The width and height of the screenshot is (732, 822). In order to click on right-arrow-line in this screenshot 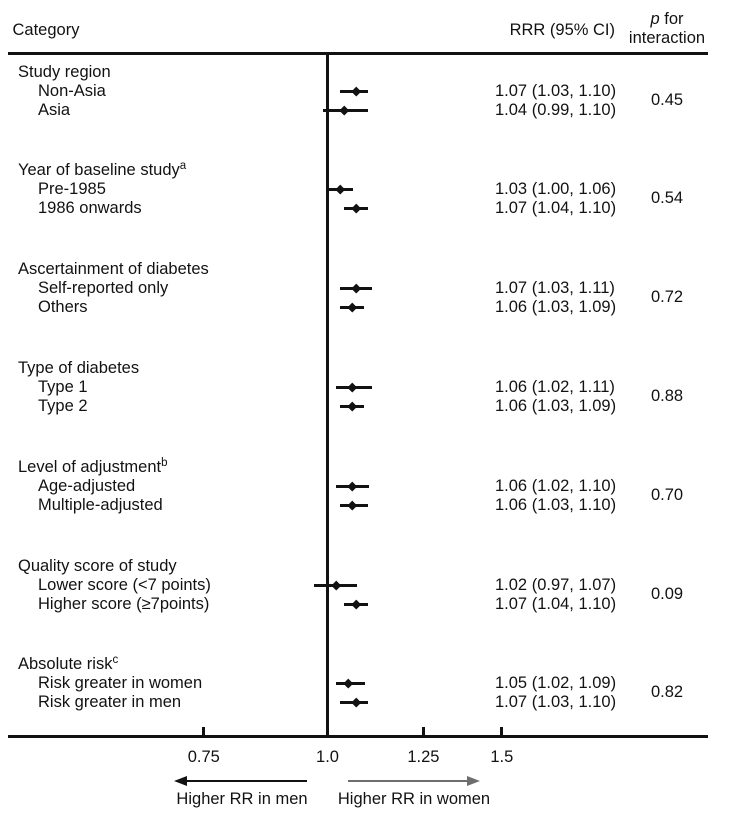, I will do `click(408, 781)`.